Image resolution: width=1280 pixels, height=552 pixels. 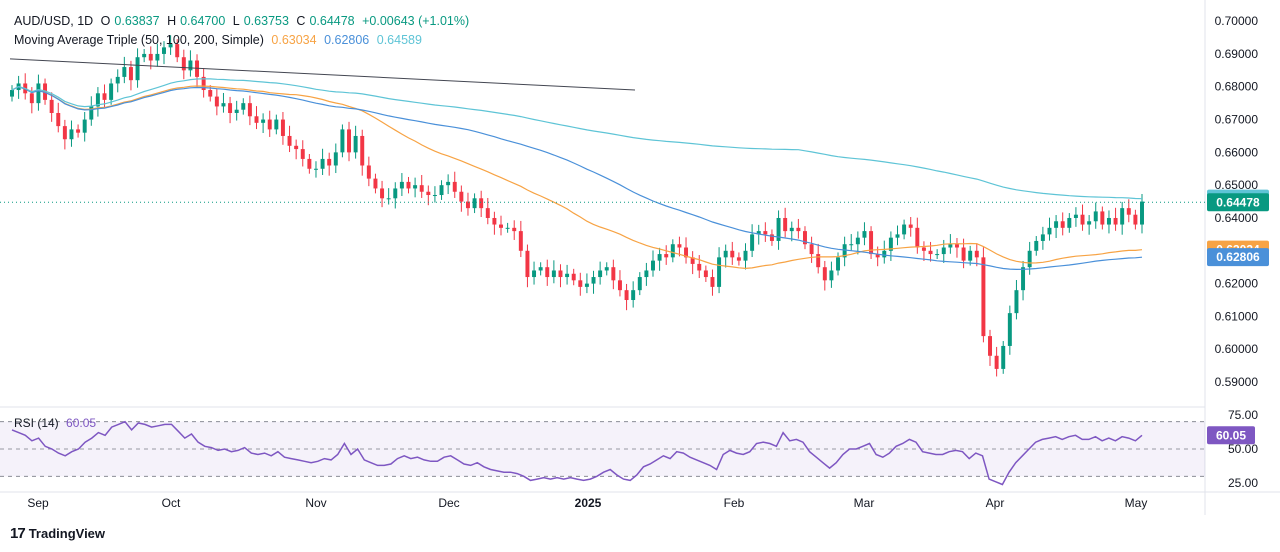 What do you see at coordinates (81, 423) in the screenshot?
I see `rsi-legend-value: 60.05` at bounding box center [81, 423].